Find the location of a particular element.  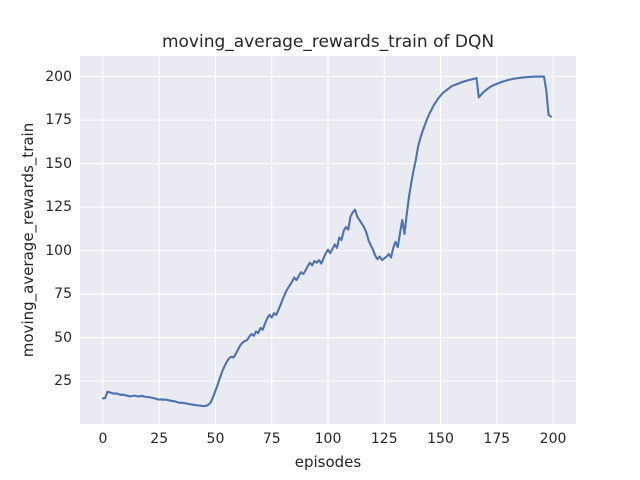

x-tick-label: 100 is located at coordinates (328, 439).